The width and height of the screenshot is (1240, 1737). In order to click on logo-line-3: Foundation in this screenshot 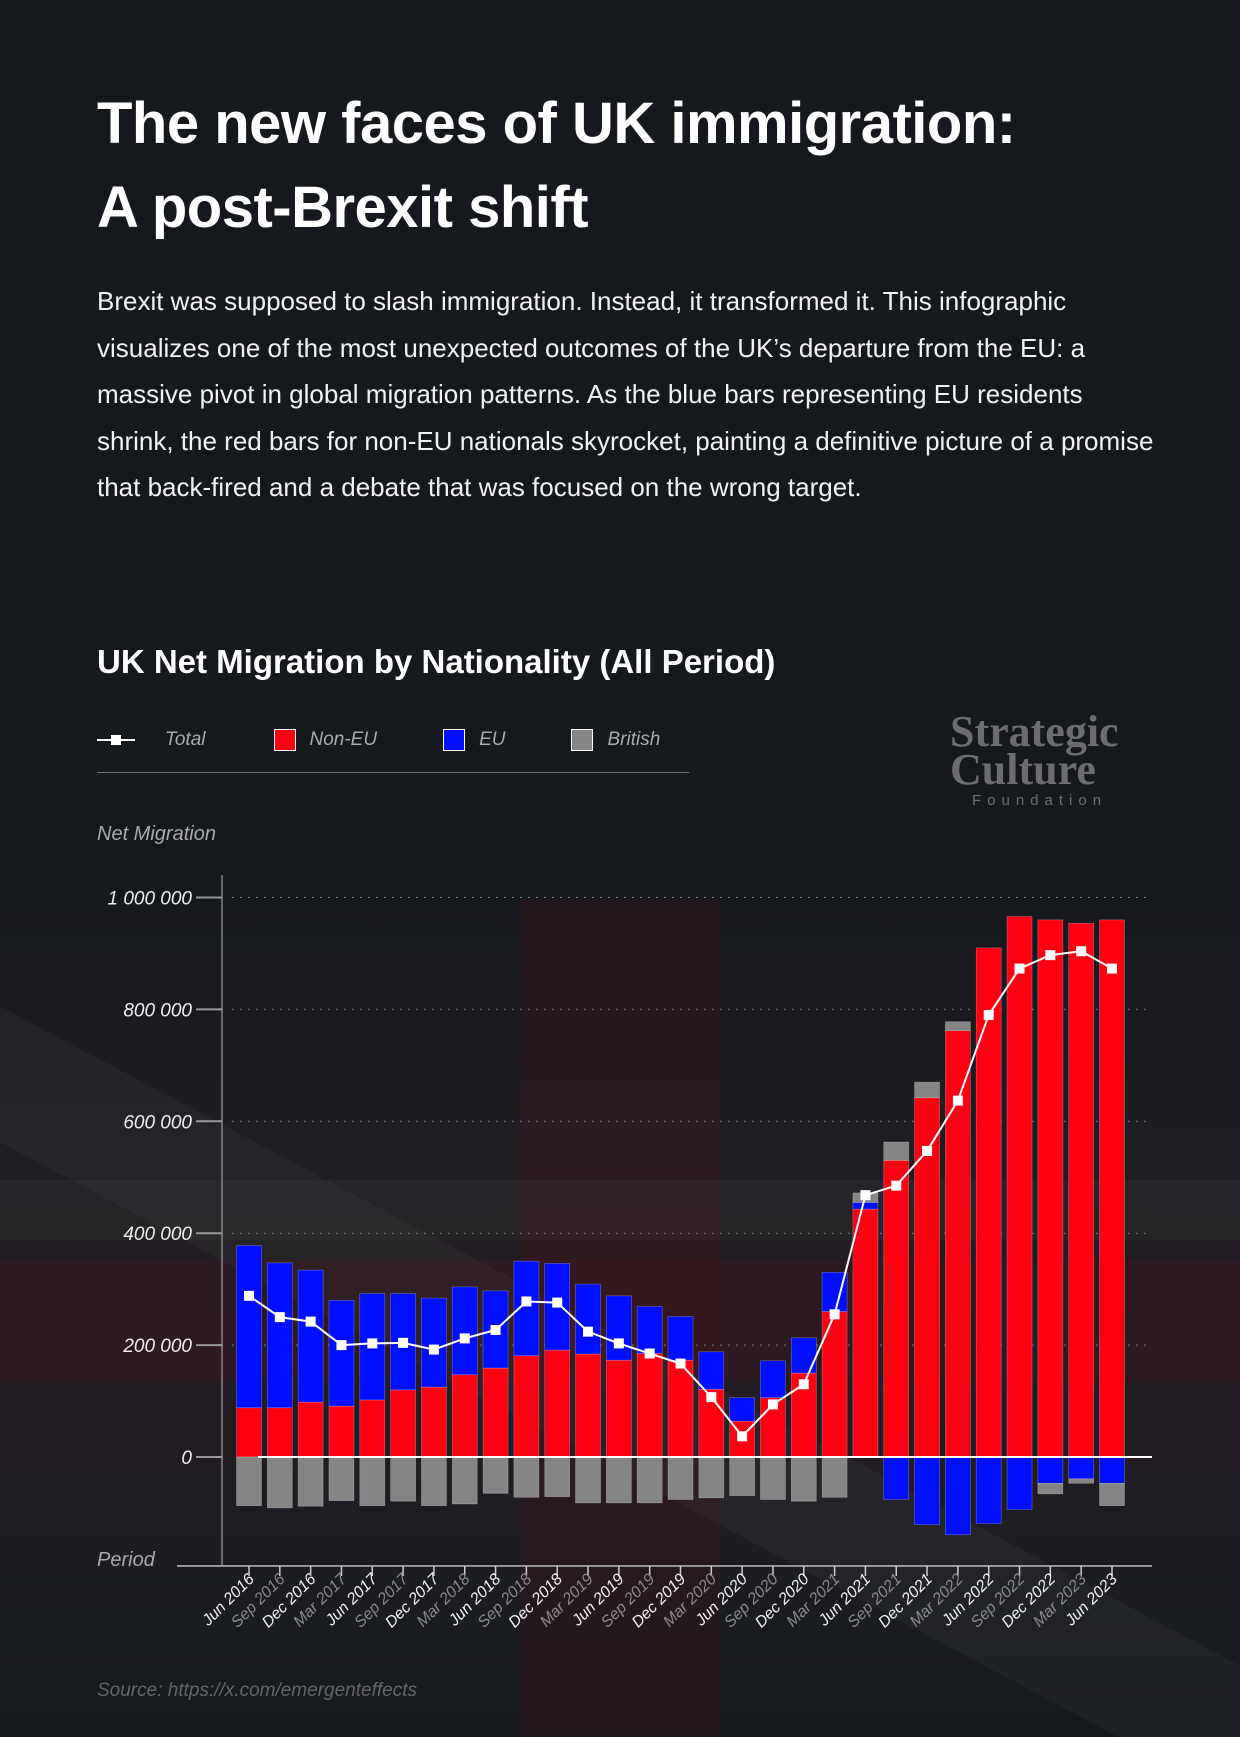, I will do `click(1040, 800)`.